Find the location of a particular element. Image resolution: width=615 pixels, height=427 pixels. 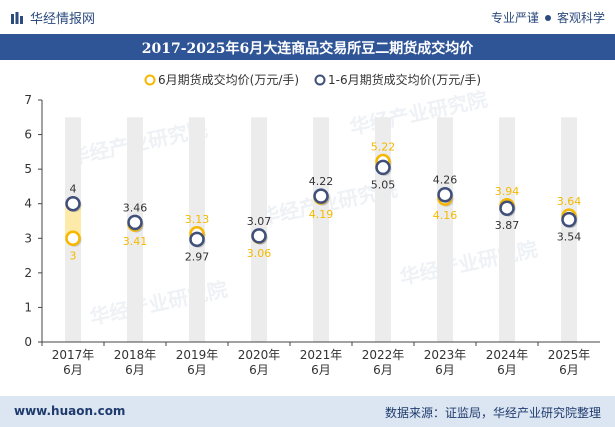

june-data-label: 4.19 is located at coordinates (321, 214).